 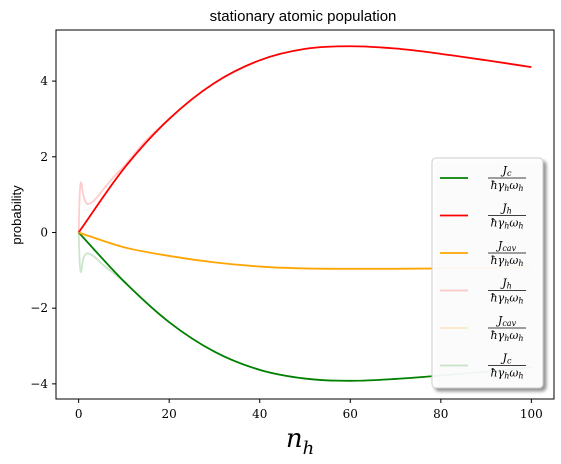 What do you see at coordinates (39, 384) in the screenshot?
I see `y-tick-label: −4` at bounding box center [39, 384].